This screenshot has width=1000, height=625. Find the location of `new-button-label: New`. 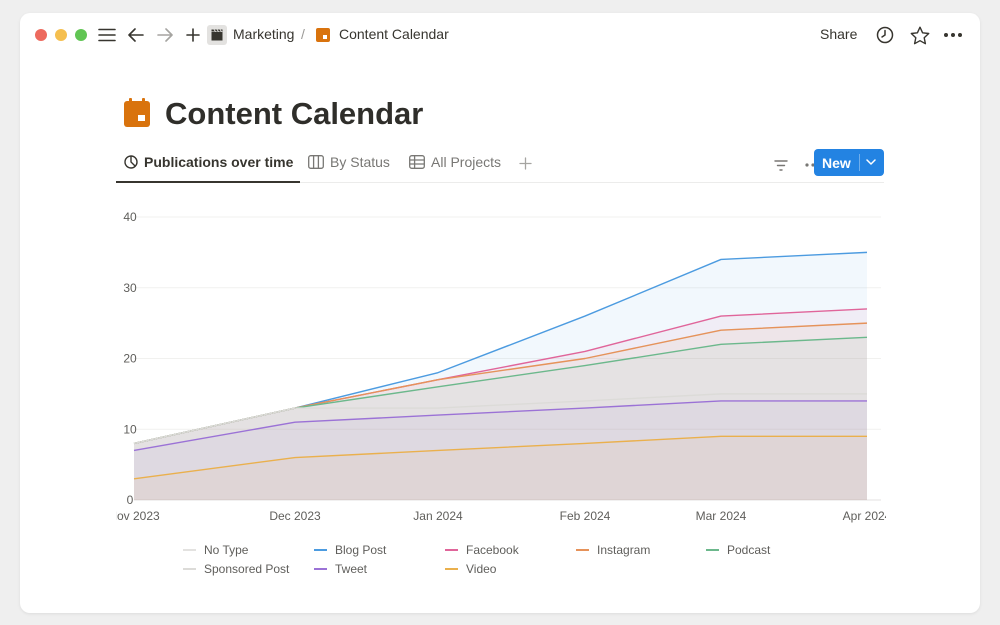

new-button-label: New is located at coordinates (836, 162).